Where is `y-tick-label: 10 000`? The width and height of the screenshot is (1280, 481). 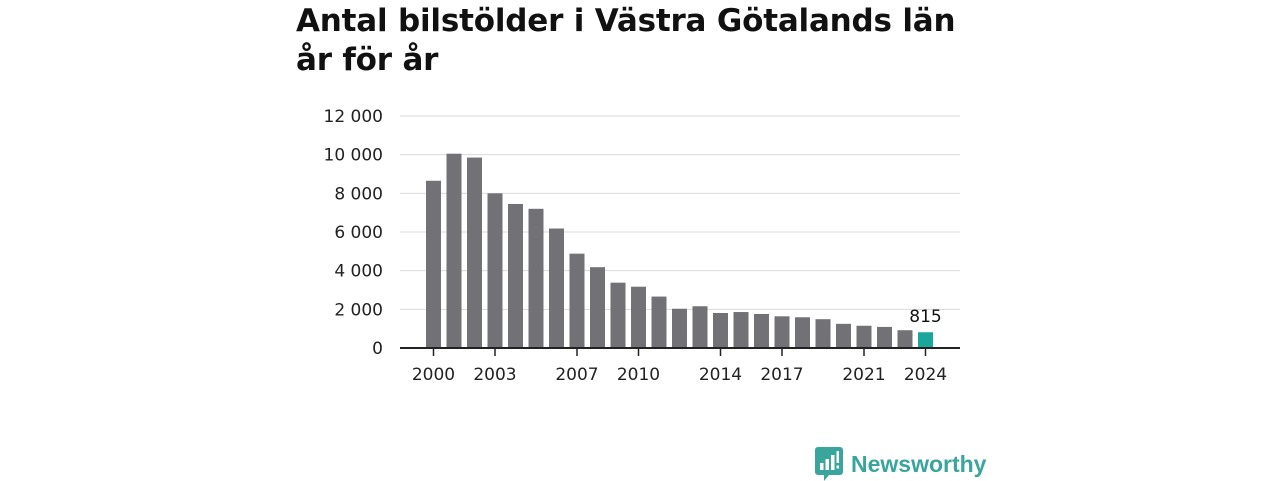 y-tick-label: 10 000 is located at coordinates (353, 156).